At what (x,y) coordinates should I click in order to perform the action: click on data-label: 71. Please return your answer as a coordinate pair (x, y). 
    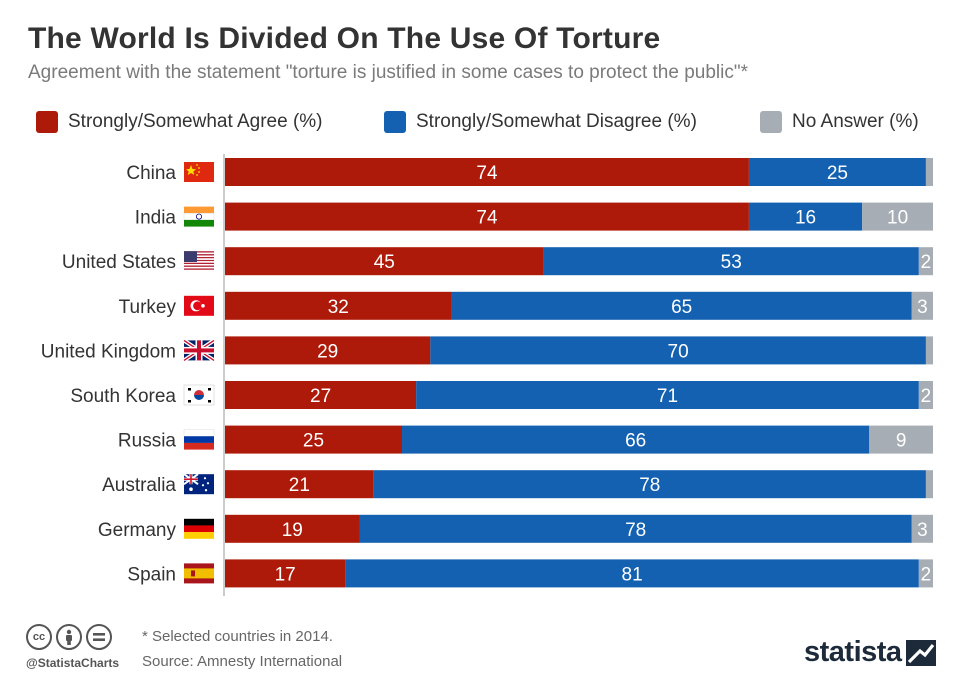
    Looking at the image, I should click on (667, 396).